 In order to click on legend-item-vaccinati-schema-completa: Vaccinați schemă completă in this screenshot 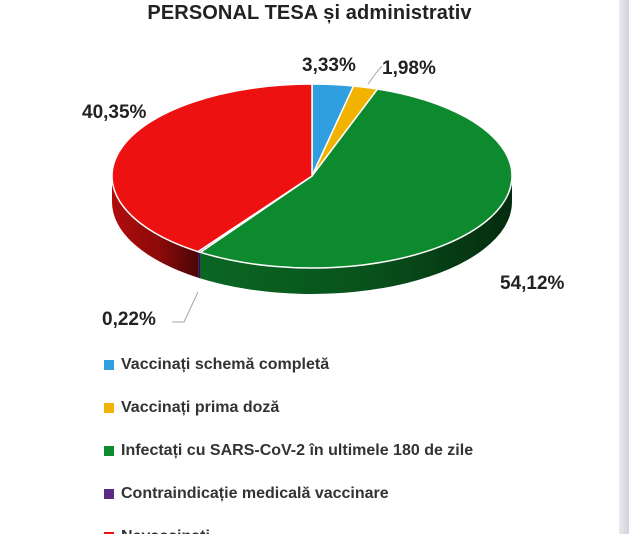, I will do `click(288, 364)`.